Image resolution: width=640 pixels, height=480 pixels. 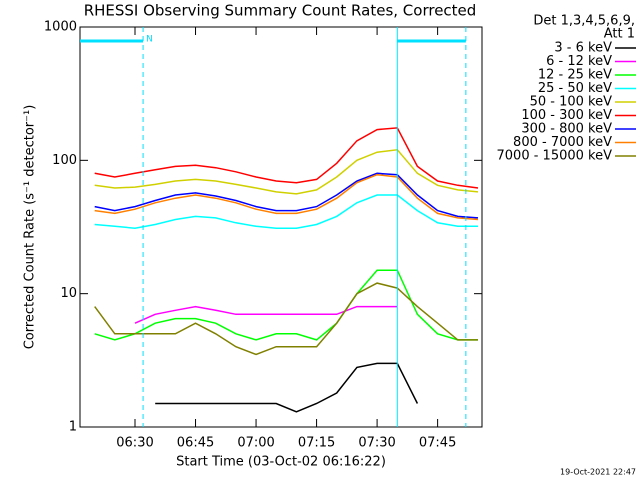 What do you see at coordinates (68, 293) in the screenshot?
I see `y-tick-label: 10` at bounding box center [68, 293].